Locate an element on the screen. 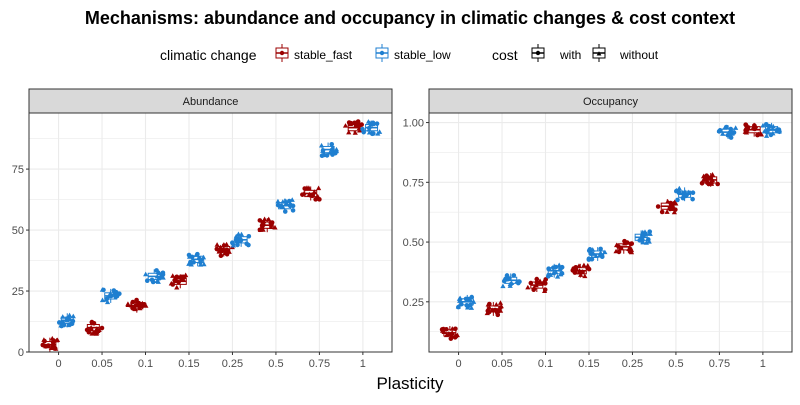 The width and height of the screenshot is (800, 405). y-tick-label: 50 is located at coordinates (18, 231).